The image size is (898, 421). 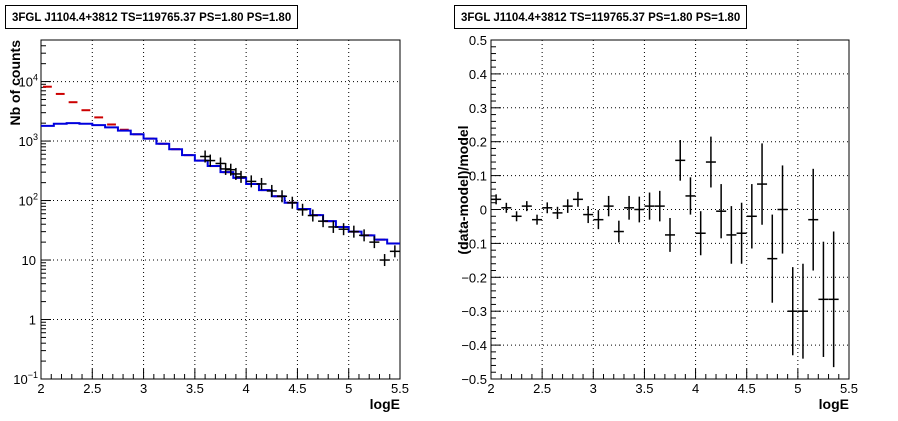 I want to click on right-x-axis-label: logE, so click(x=834, y=404).